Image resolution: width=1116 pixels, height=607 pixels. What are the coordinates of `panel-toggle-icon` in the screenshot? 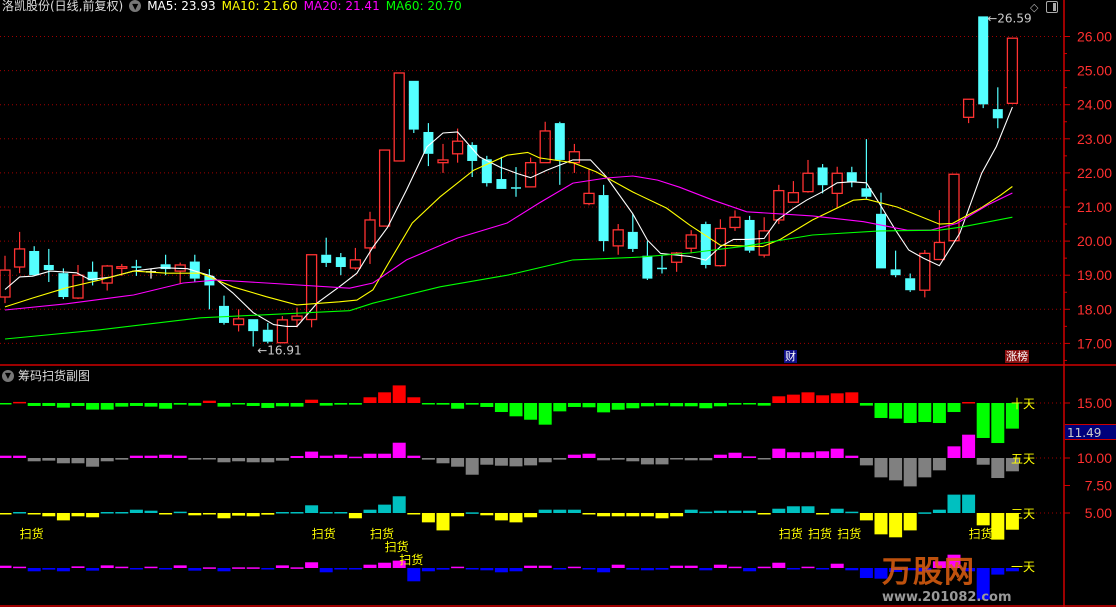 It's located at (1052, 7).